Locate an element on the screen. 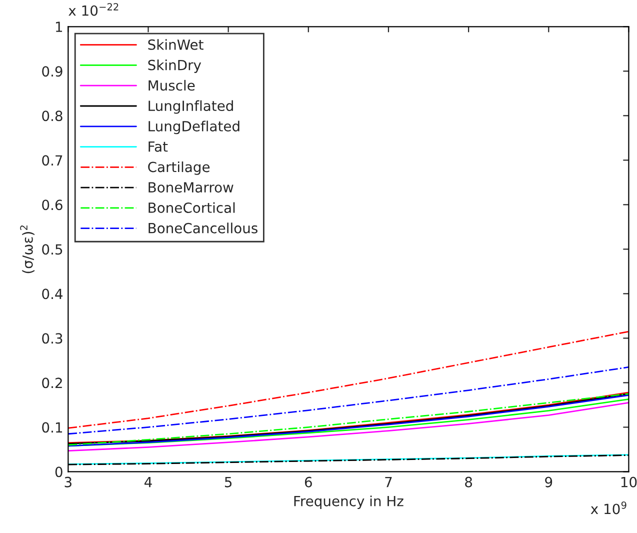  y-tick-label: 0.4 is located at coordinates (52, 294).